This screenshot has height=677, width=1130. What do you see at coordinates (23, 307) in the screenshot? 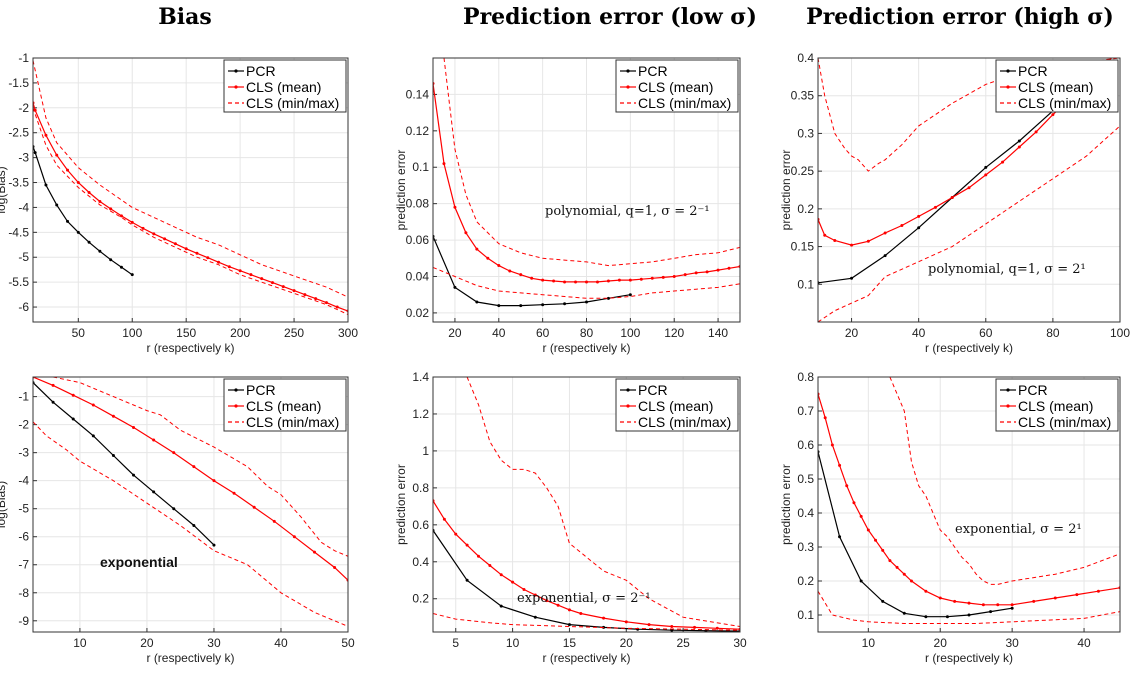
I see `y-tick-label: -6` at bounding box center [23, 307].